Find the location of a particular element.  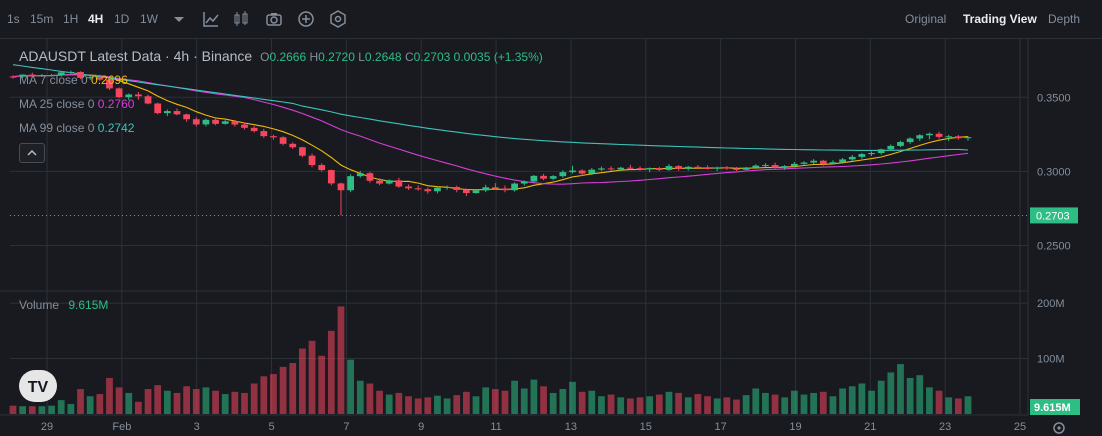

ma25-legend: MA 25 close 0 0.2760 is located at coordinates (77, 104).